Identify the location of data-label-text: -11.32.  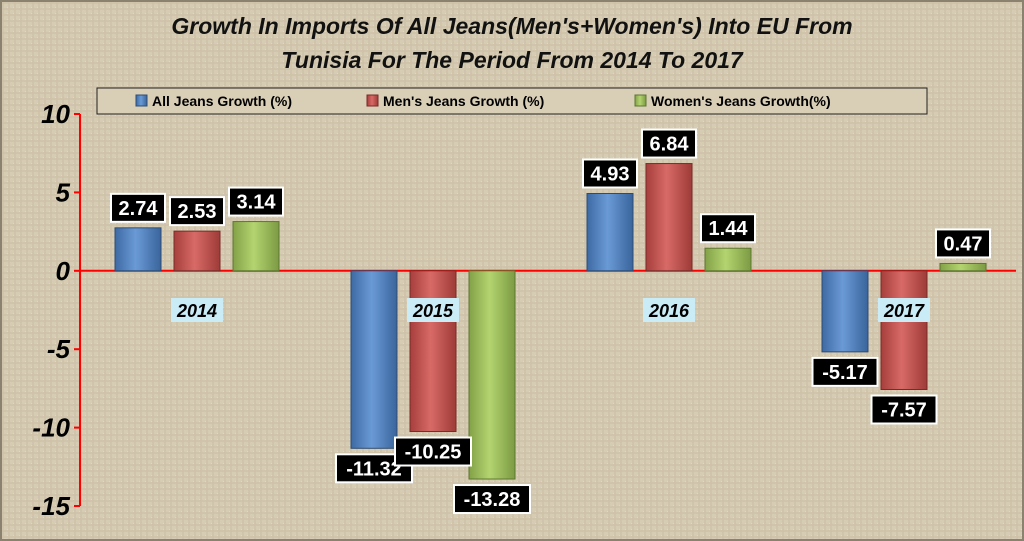
(374, 469).